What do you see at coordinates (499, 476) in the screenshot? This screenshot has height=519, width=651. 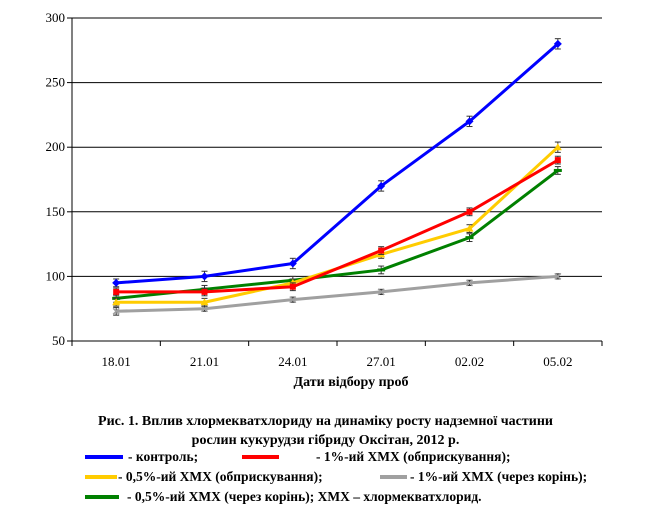 I see `legend-label-1pct-root: - 1%-ий ХМХ (через корінь);` at bounding box center [499, 476].